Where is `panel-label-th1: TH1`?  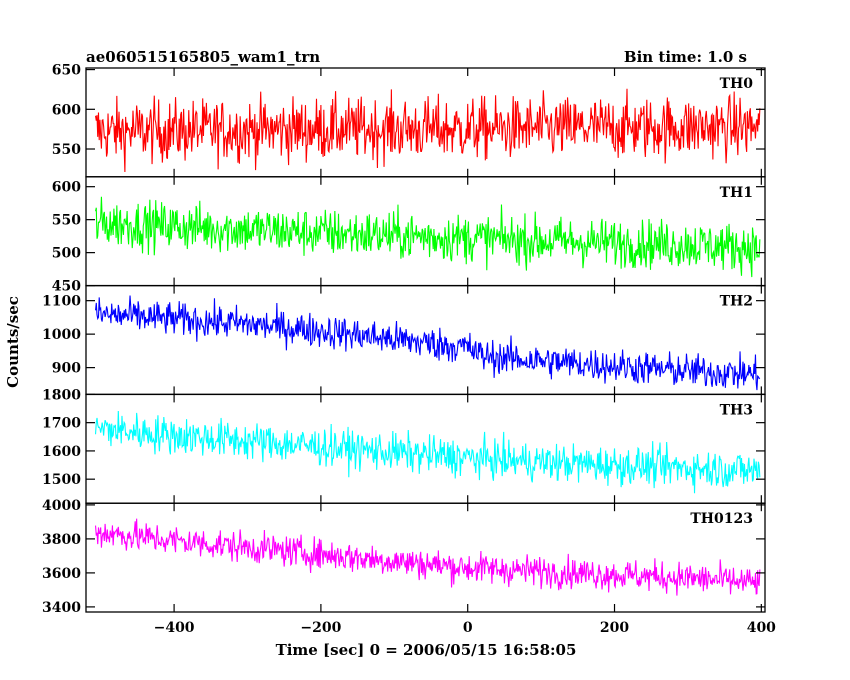
panel-label-th1: TH1 is located at coordinates (736, 193).